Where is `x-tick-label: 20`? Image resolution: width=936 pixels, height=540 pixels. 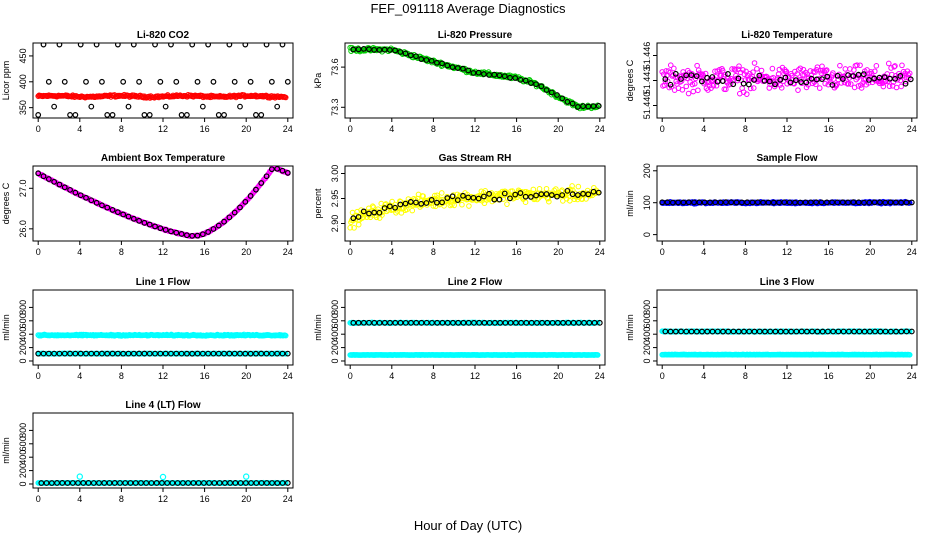
x-tick-label: 20 is located at coordinates (870, 129).